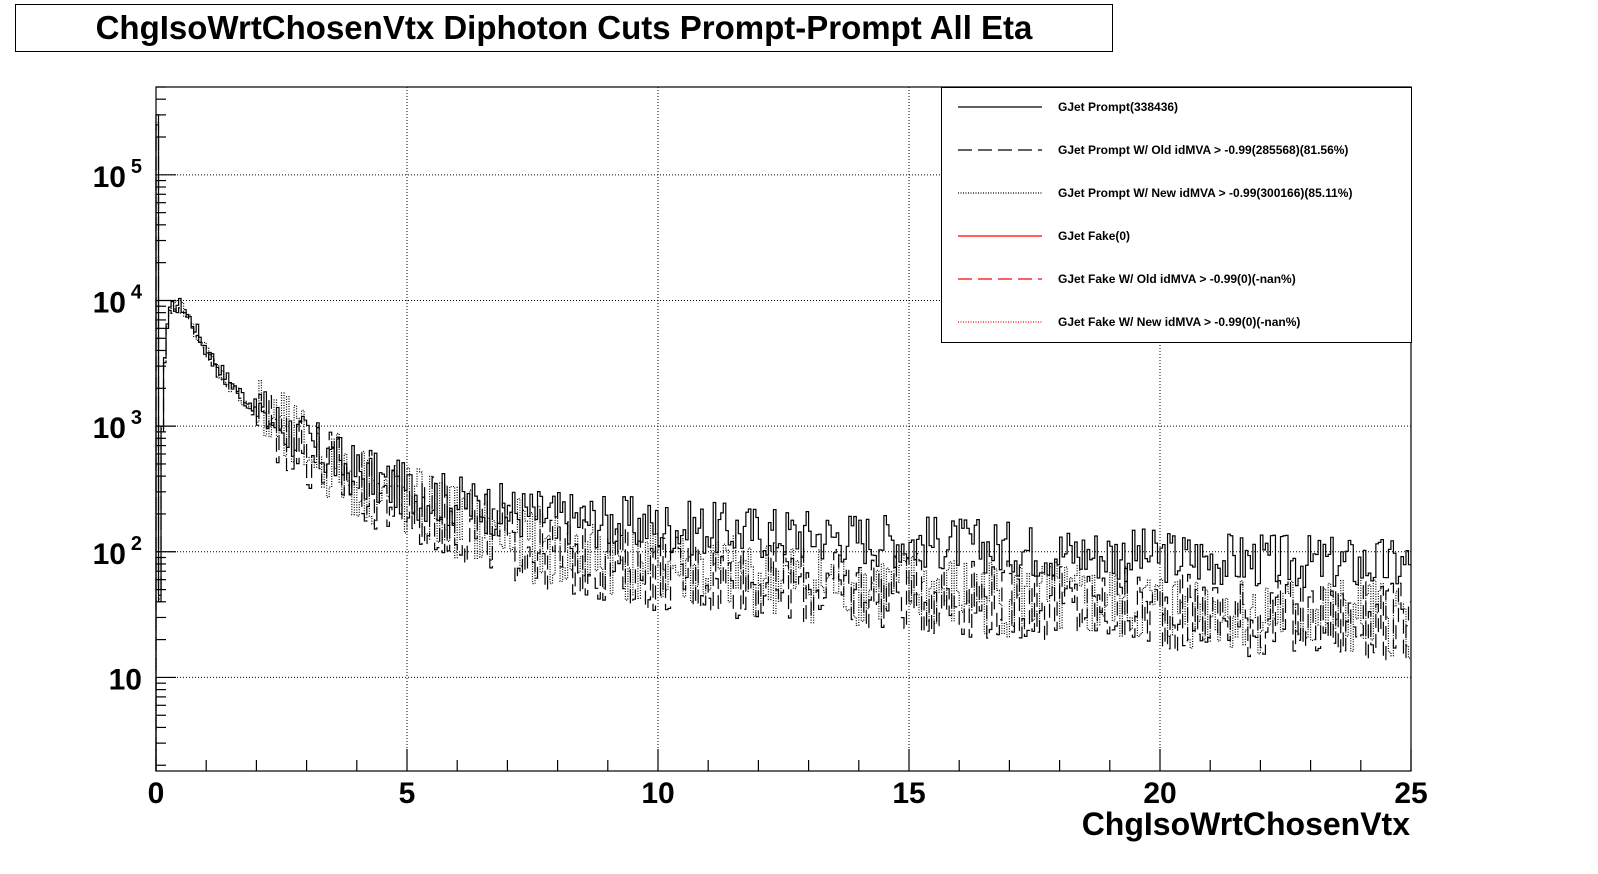 The width and height of the screenshot is (1598, 874). I want to click on x-tick-label: 10, so click(657, 793).